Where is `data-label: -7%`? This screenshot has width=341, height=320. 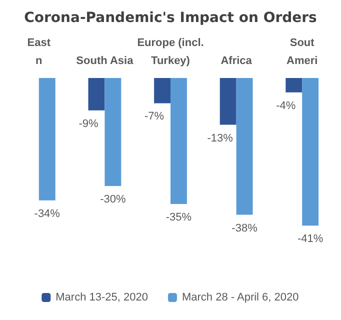
data-label: -7% is located at coordinates (154, 116).